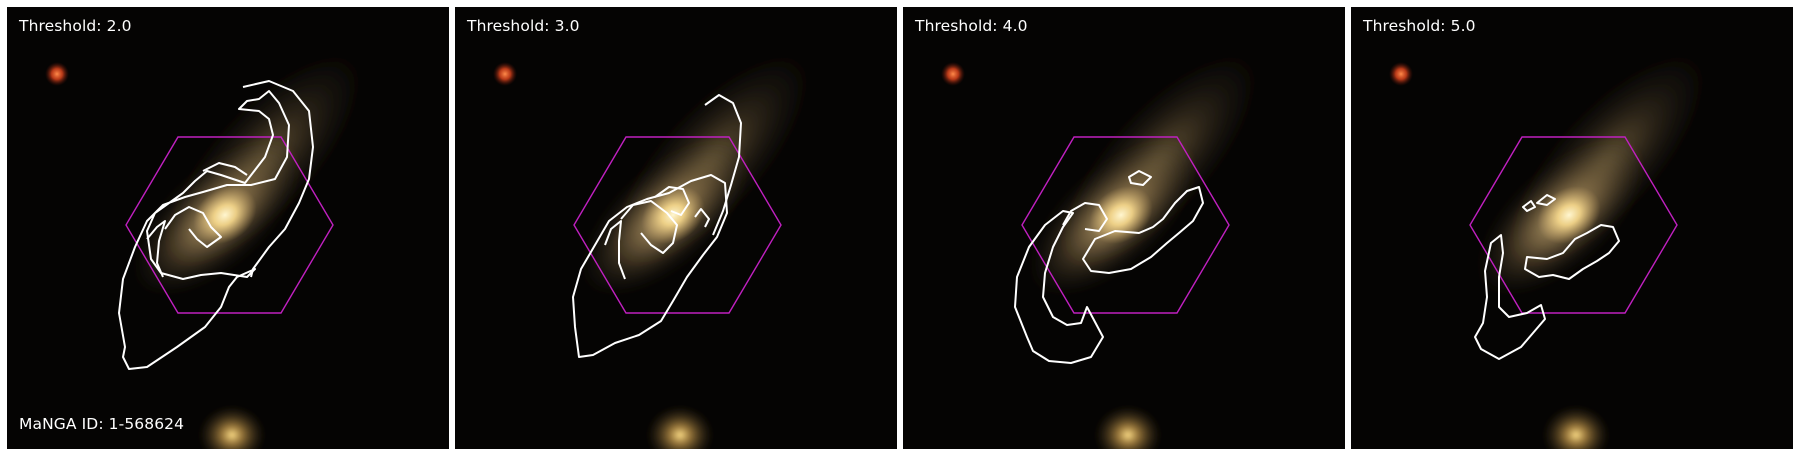 Image resolution: width=1800 pixels, height=457 pixels. I want to click on threshold-label: Threshold: 2.0, so click(75, 26).